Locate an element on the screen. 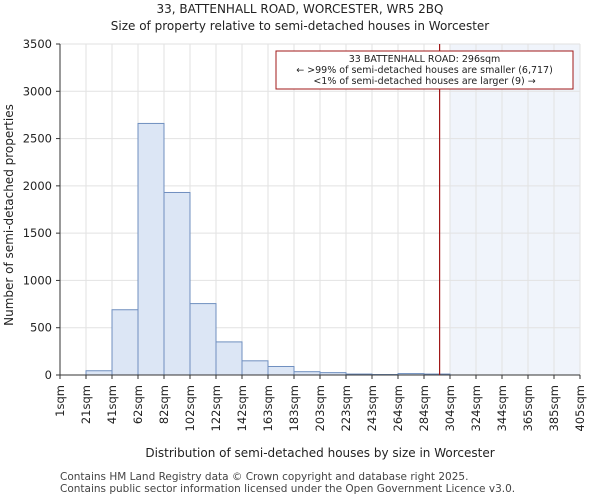 The image size is (600, 500). y-tick-label: 2000 is located at coordinates (37, 186).